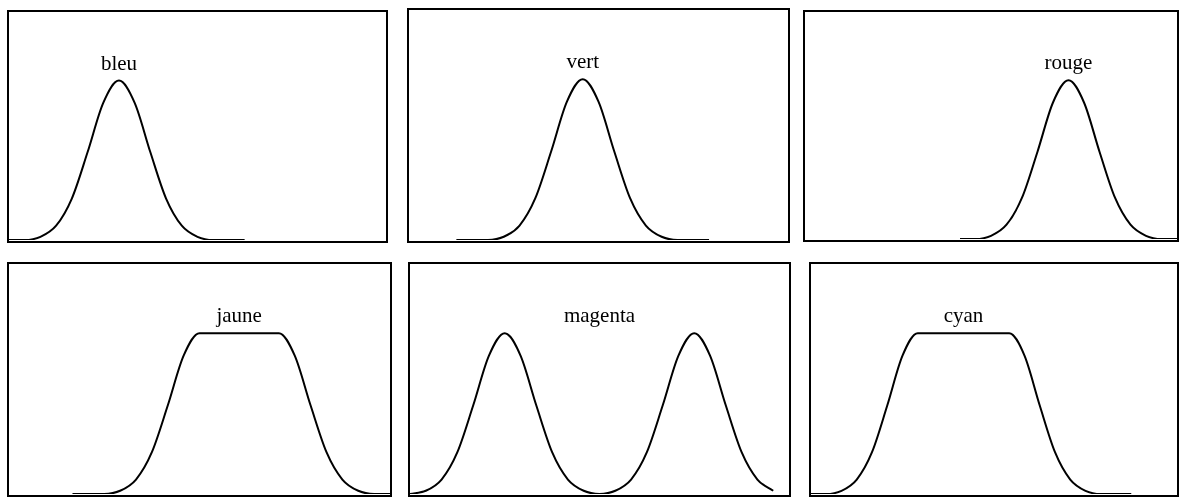 The height and width of the screenshot is (497, 1186). I want to click on chart-title: vert, so click(583, 61).